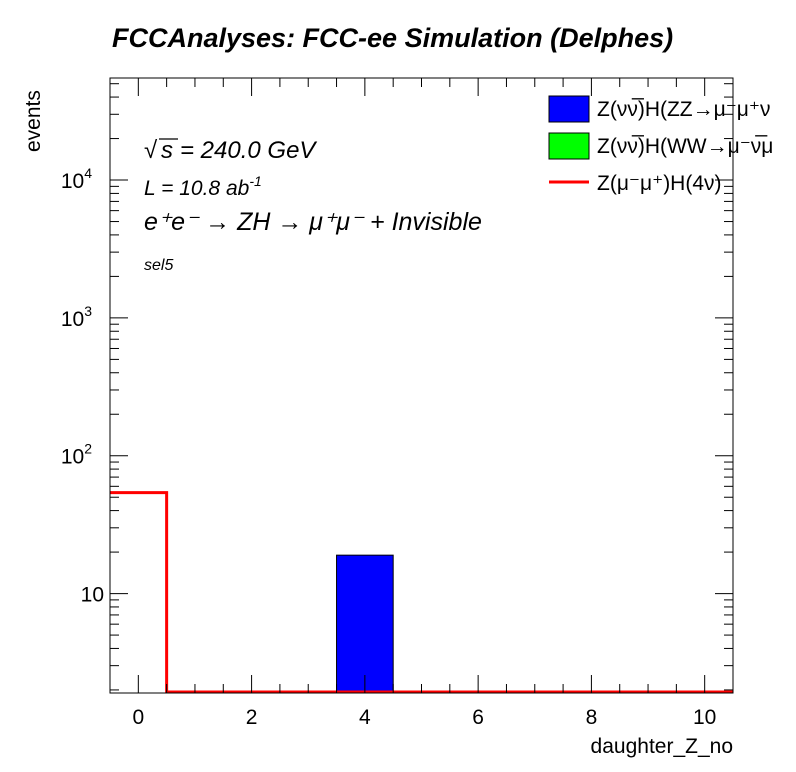 The height and width of the screenshot is (772, 796). I want to click on x-tick-label: 4, so click(365, 717).